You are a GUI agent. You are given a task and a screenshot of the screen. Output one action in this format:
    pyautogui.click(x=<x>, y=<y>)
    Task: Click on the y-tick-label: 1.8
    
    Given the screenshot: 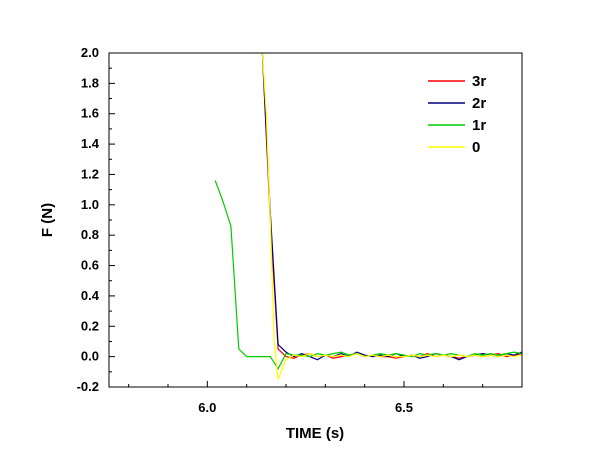 What is the action you would take?
    pyautogui.click(x=90, y=82)
    